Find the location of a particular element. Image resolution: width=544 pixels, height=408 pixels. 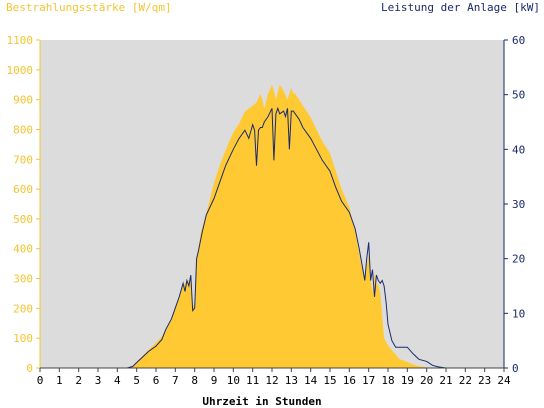

right-axis-title: Leistung der Anlage [kW] is located at coordinates (460, 7).